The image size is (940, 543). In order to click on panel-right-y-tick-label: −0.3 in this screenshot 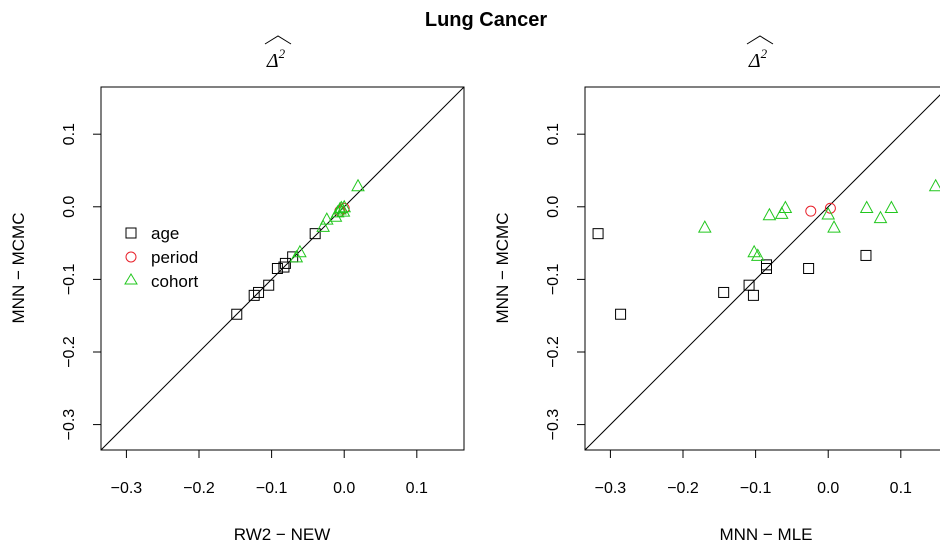, I will do `click(553, 425)`.